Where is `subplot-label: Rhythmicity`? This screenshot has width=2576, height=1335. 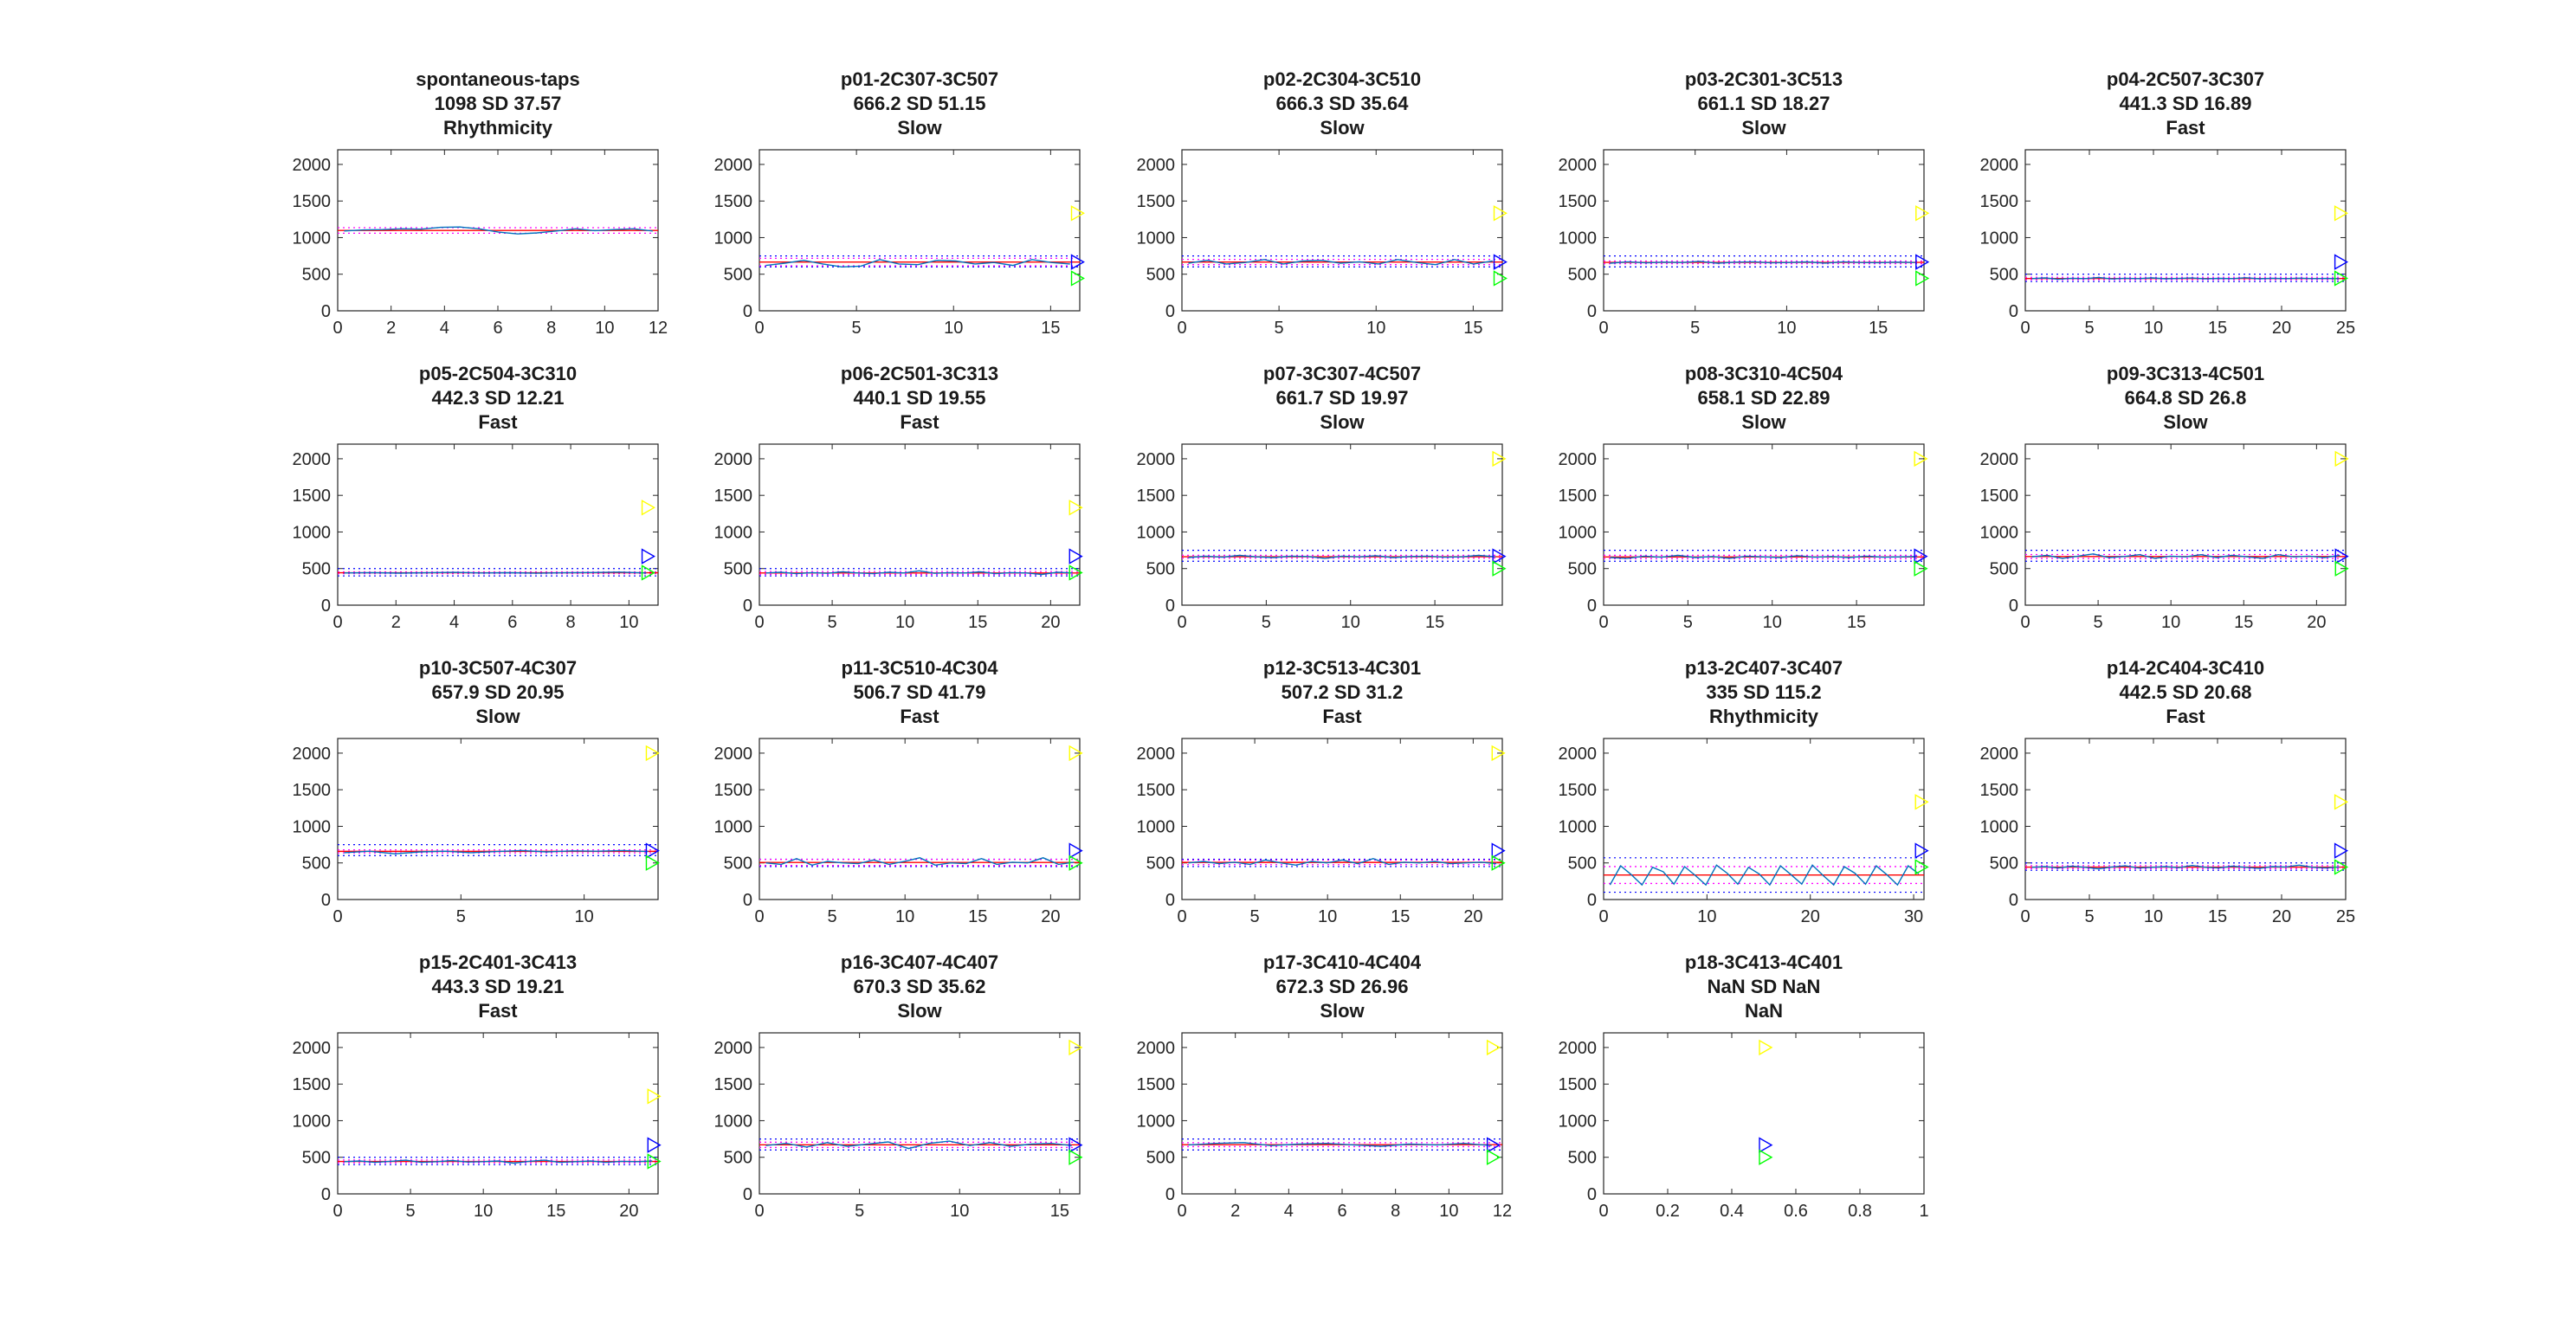 subplot-label: Rhythmicity is located at coordinates (498, 128).